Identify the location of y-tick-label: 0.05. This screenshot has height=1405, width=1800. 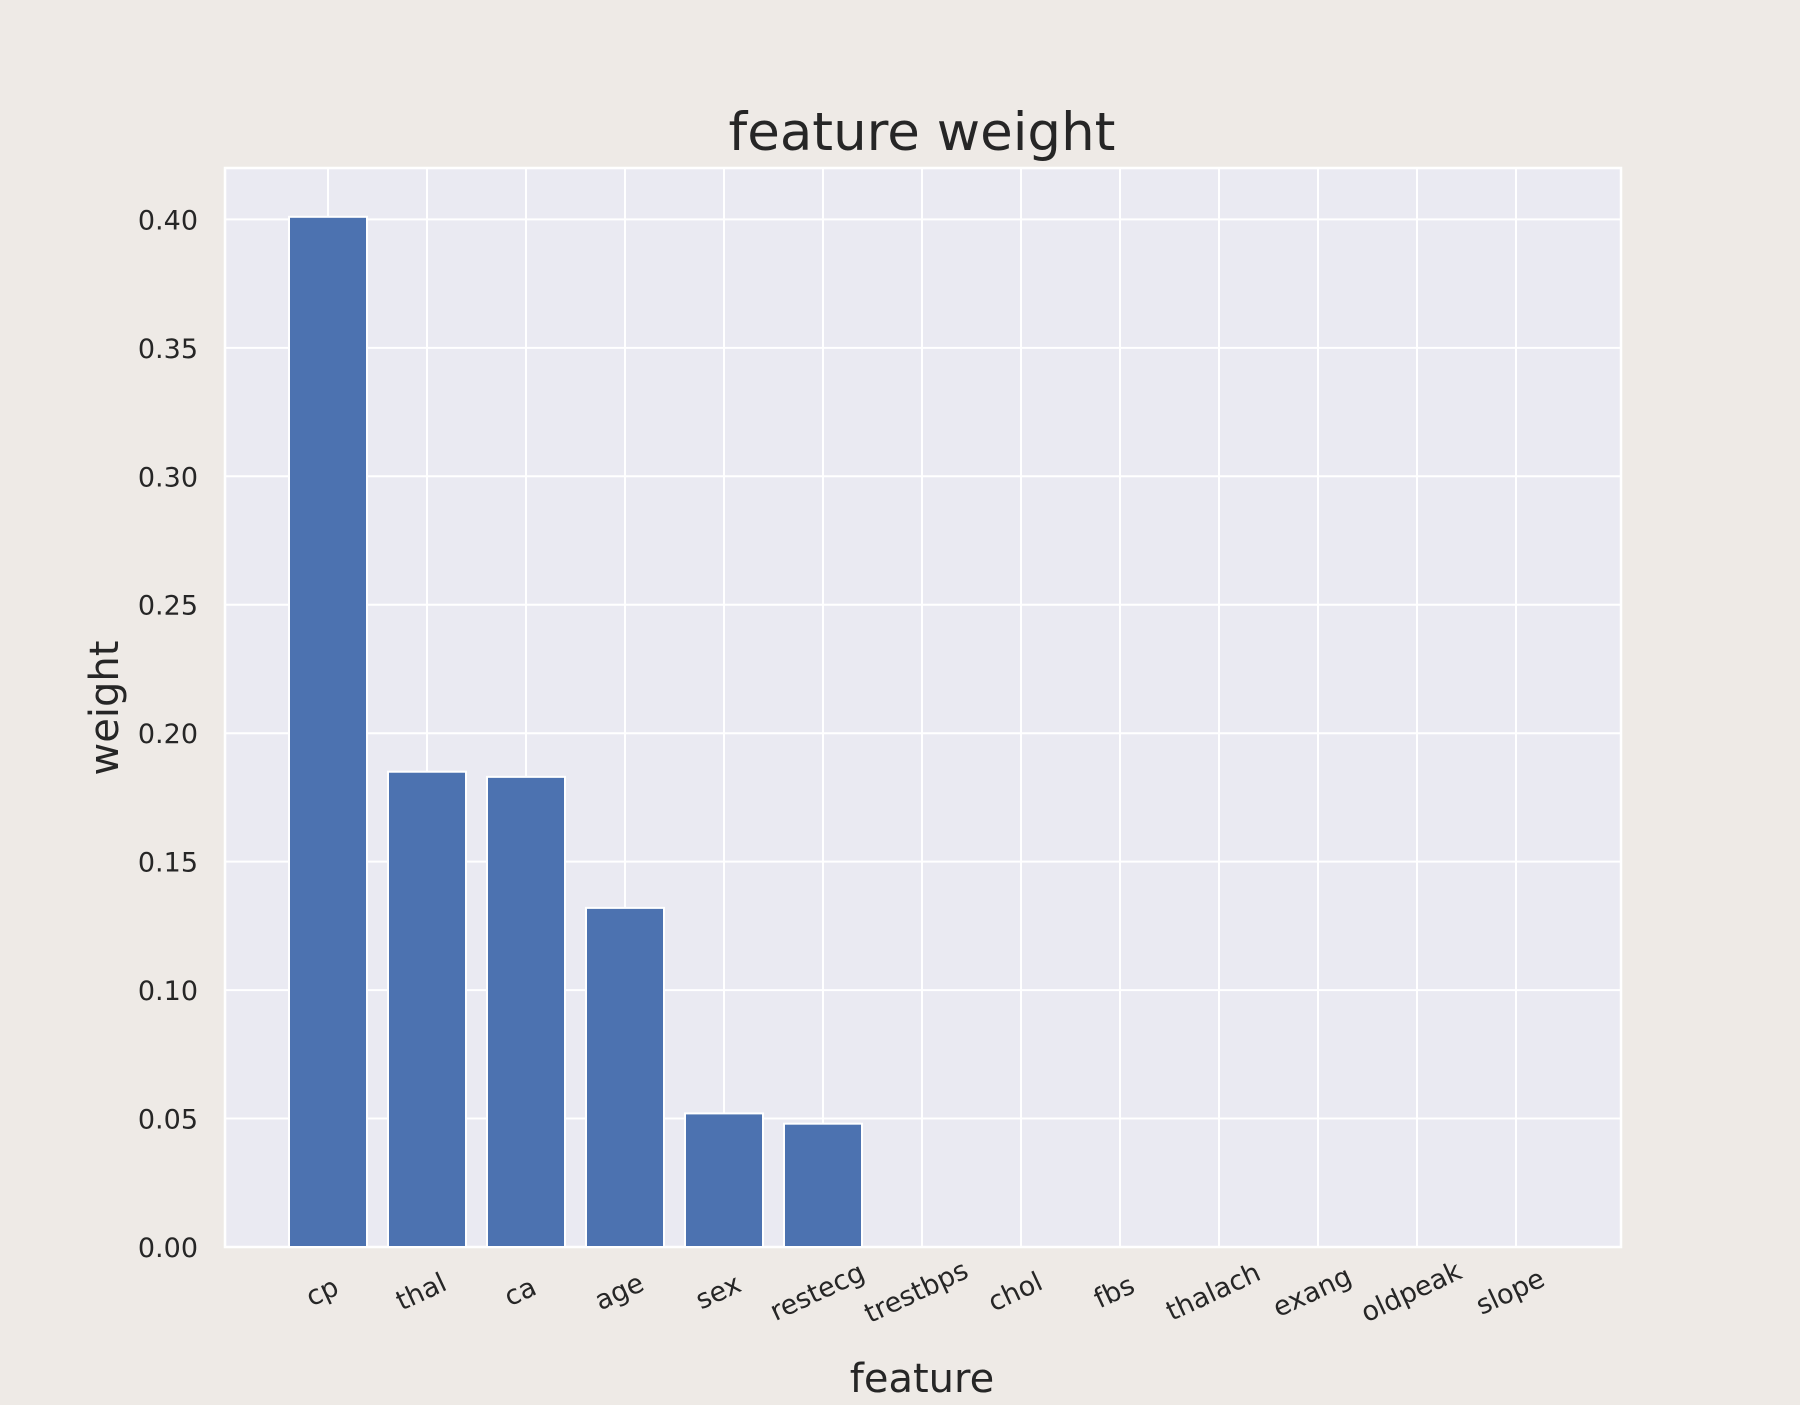
(168, 1120).